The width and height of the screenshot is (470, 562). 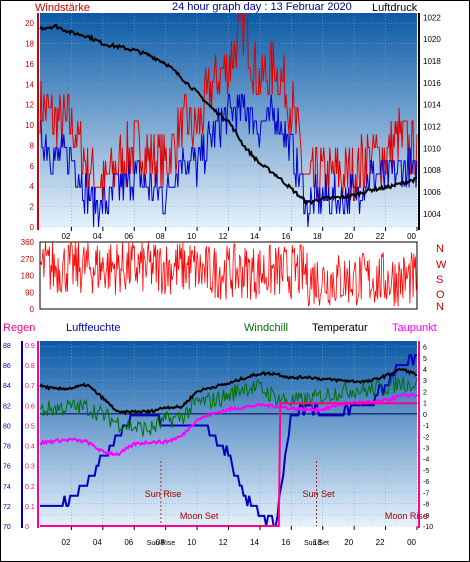 I want to click on event-annotation: Sun Set, so click(x=318, y=494).